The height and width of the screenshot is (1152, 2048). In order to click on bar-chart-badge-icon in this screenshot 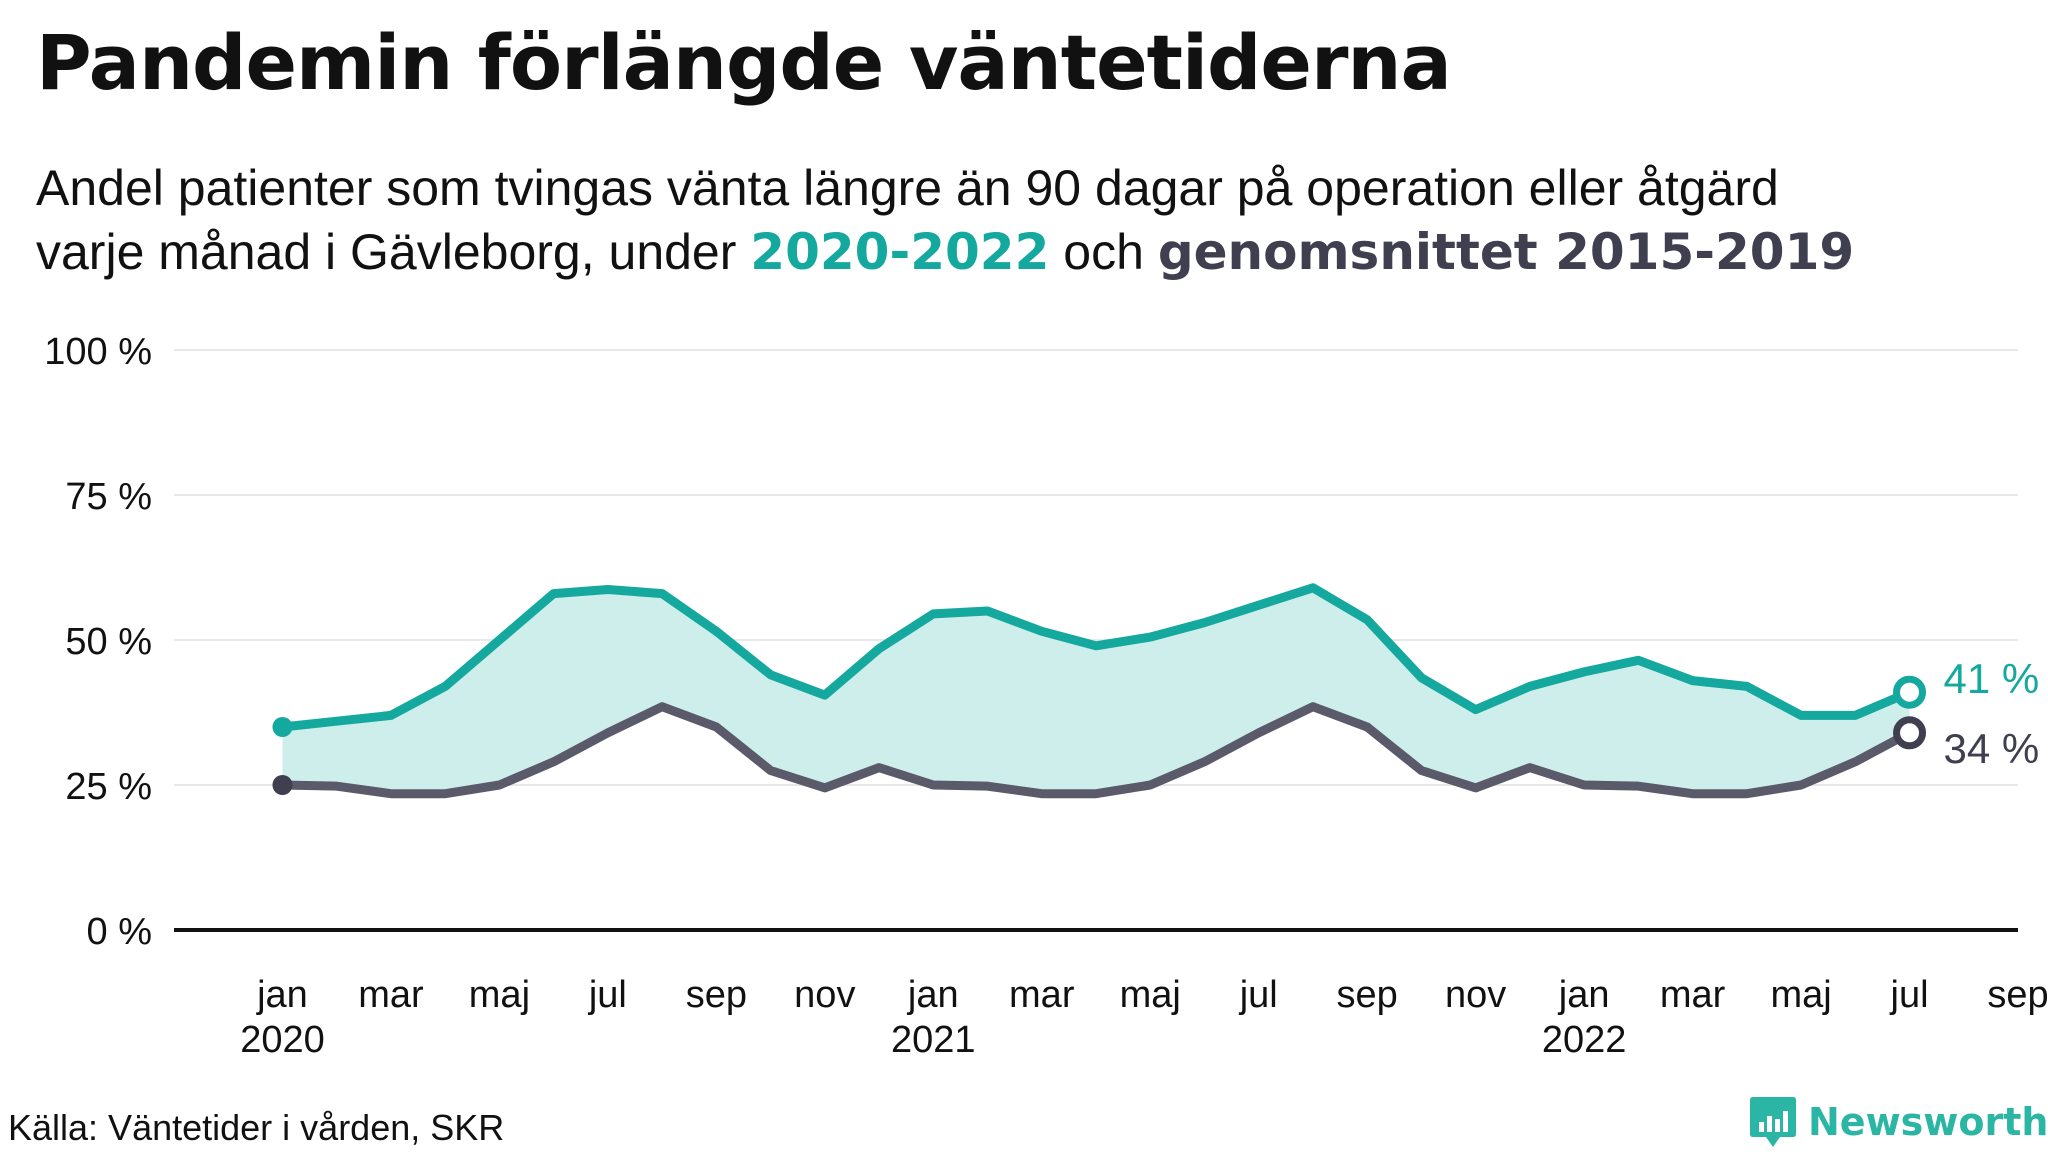, I will do `click(1773, 1122)`.